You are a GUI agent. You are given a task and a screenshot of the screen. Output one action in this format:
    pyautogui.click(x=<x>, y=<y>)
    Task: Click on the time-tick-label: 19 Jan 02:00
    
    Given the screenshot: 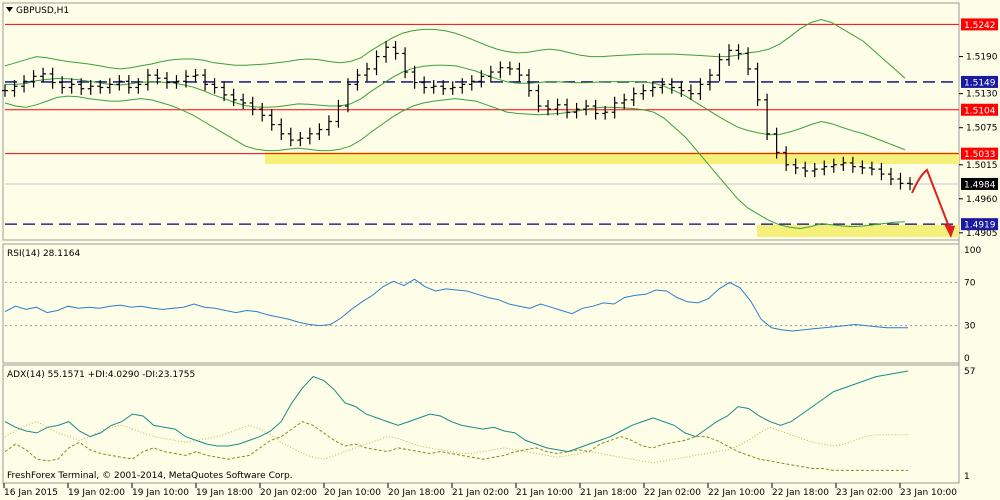 What is the action you would take?
    pyautogui.click(x=96, y=493)
    